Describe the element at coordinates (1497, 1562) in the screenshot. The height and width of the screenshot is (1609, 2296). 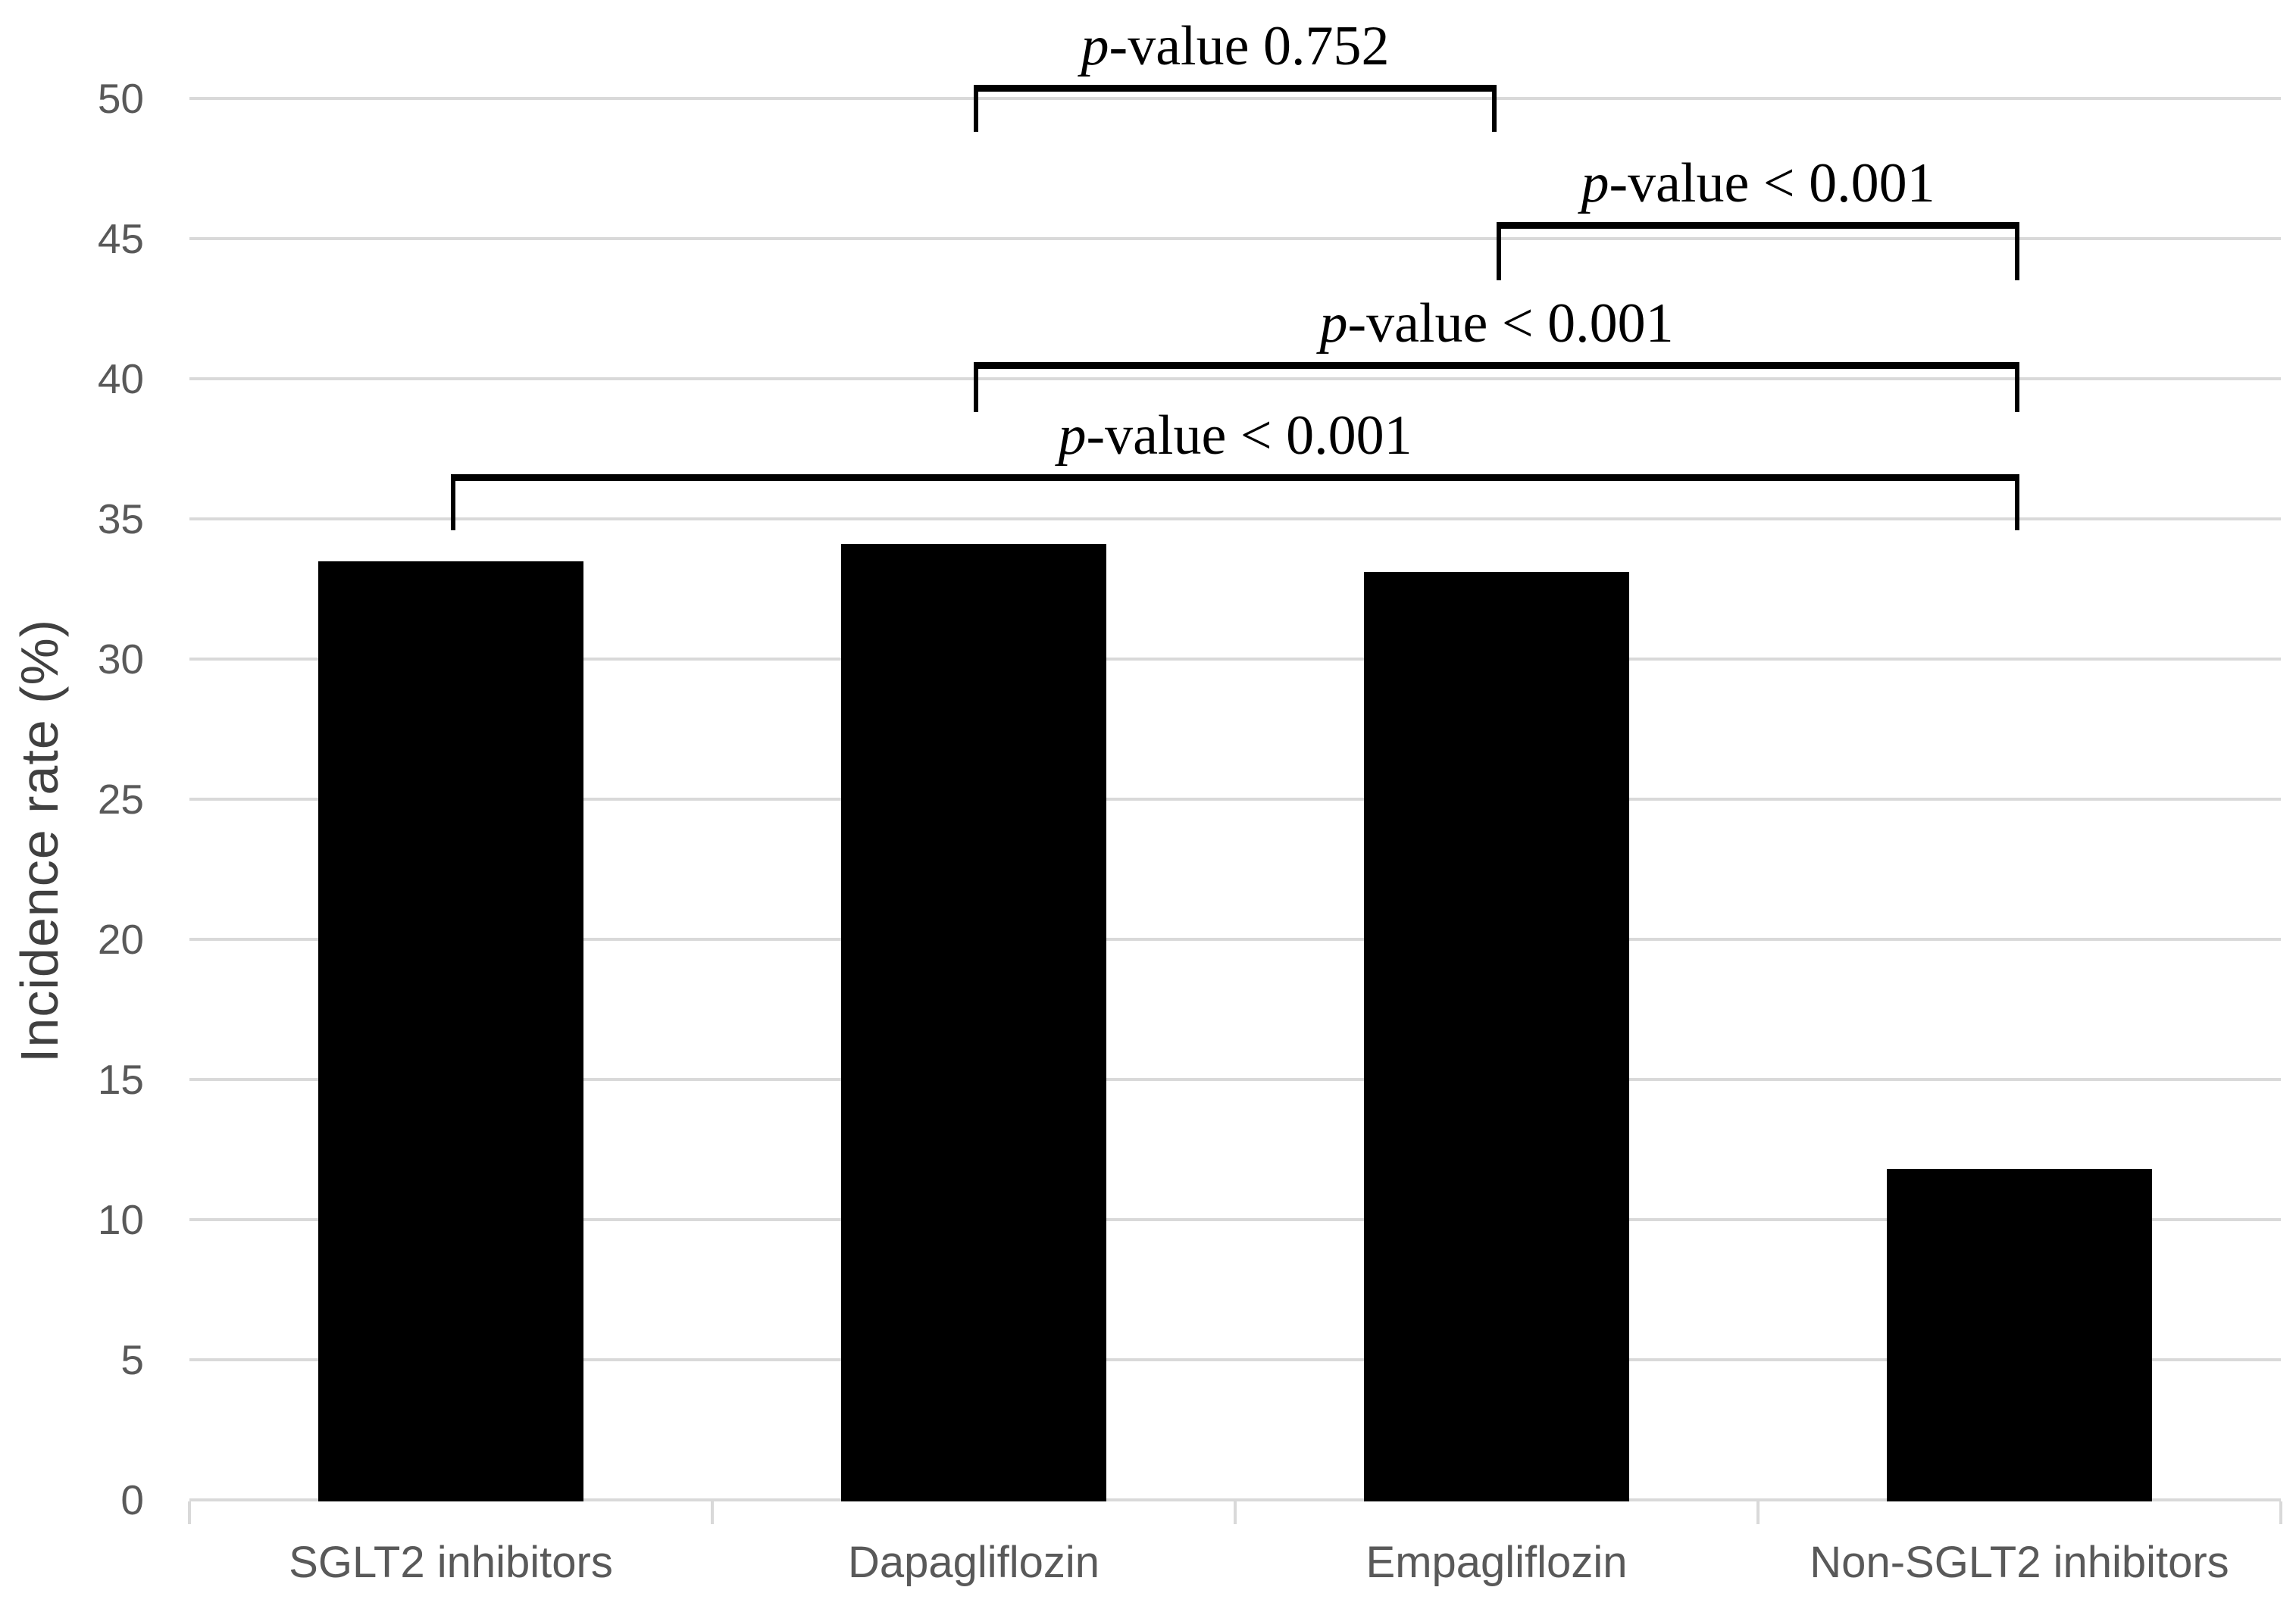
I see `category-label-empagliflozin: Empagliflozin` at that location.